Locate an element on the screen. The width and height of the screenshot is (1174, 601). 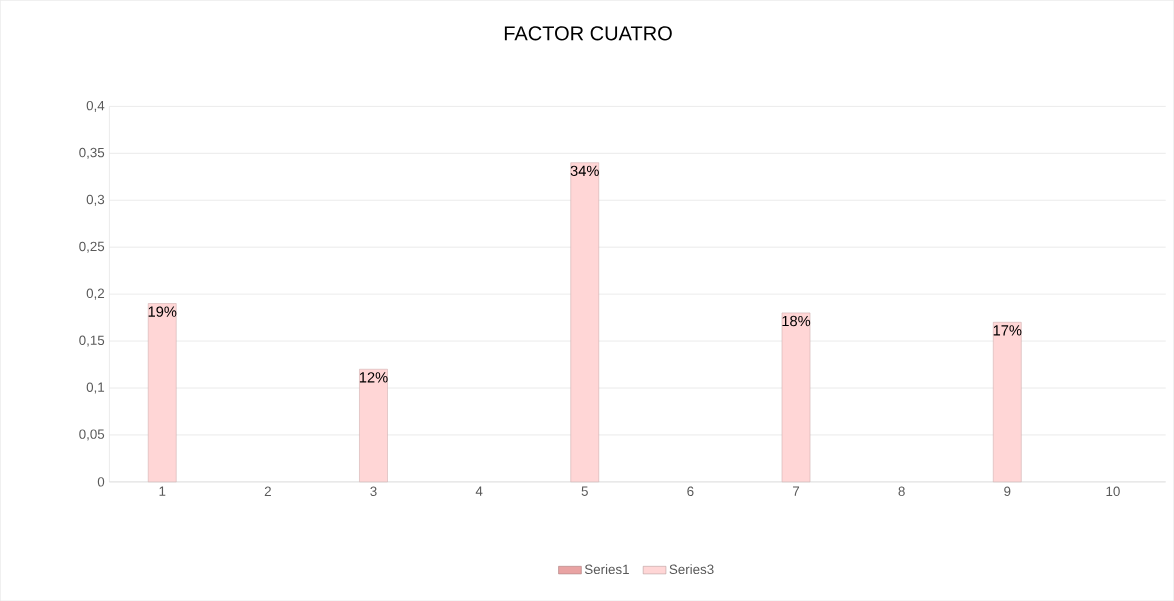
data-label: 18% is located at coordinates (796, 321).